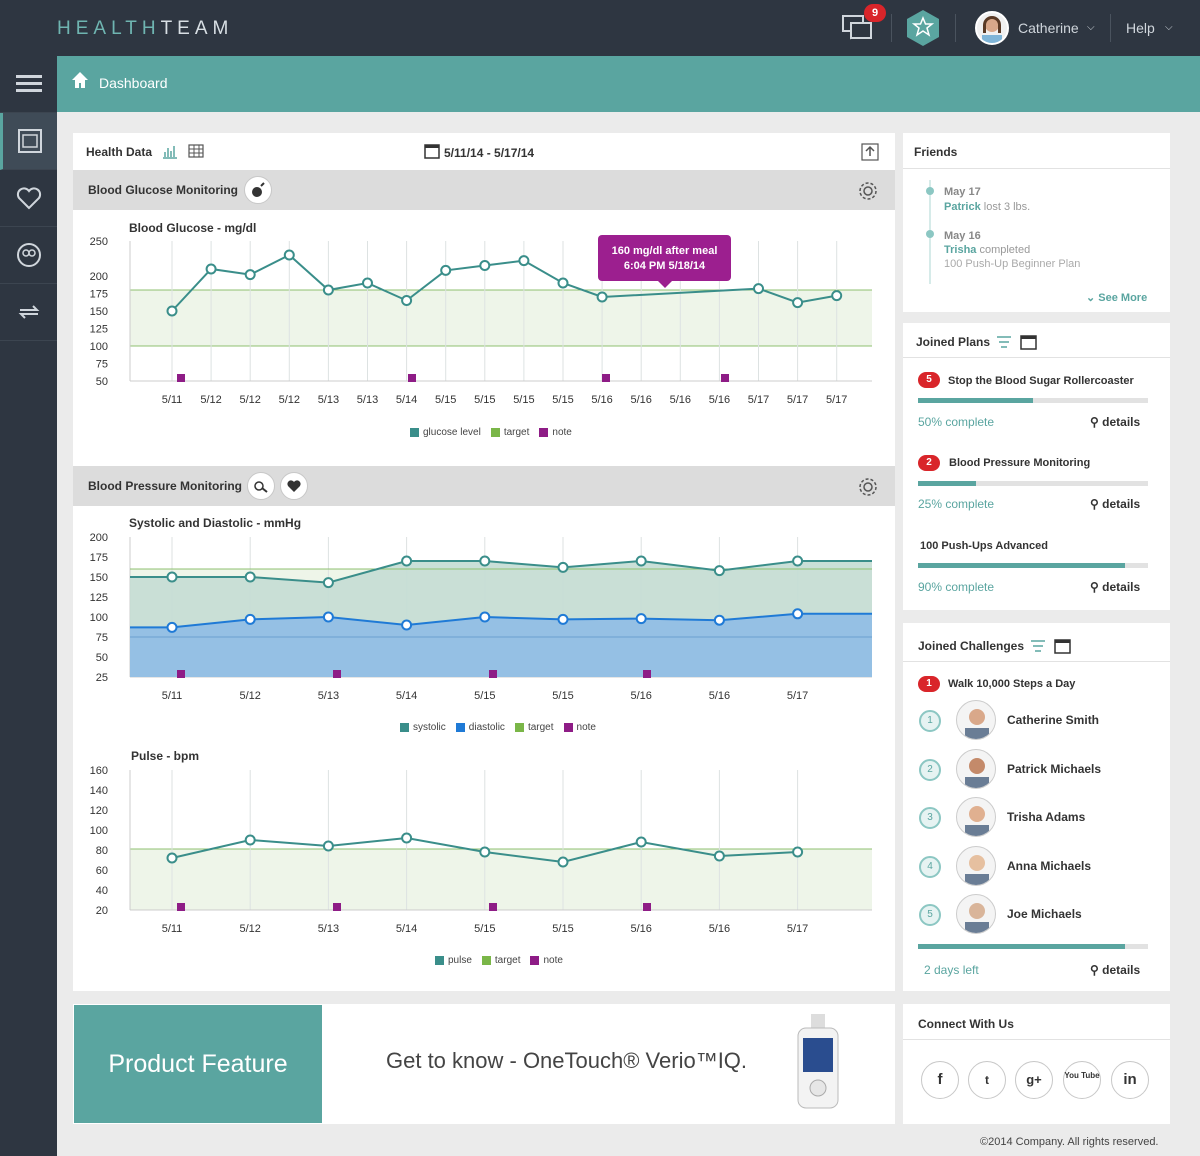 This screenshot has height=1156, width=1200. What do you see at coordinates (1034, 1080) in the screenshot?
I see `google-plus-icon: g+` at bounding box center [1034, 1080].